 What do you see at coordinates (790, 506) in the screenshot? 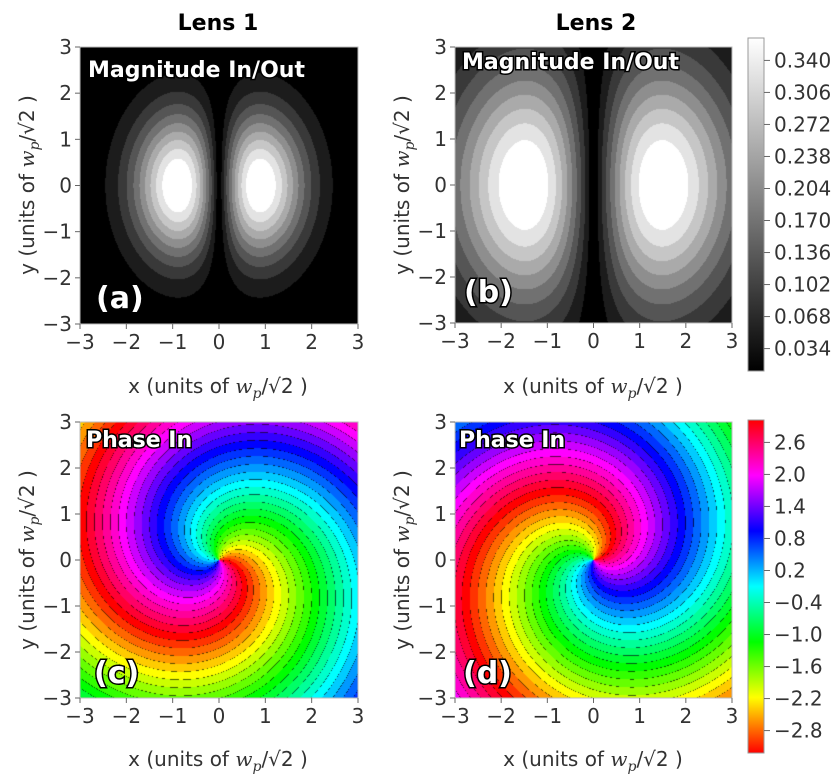
I see `colorbar-tick-label: 1.4` at bounding box center [790, 506].